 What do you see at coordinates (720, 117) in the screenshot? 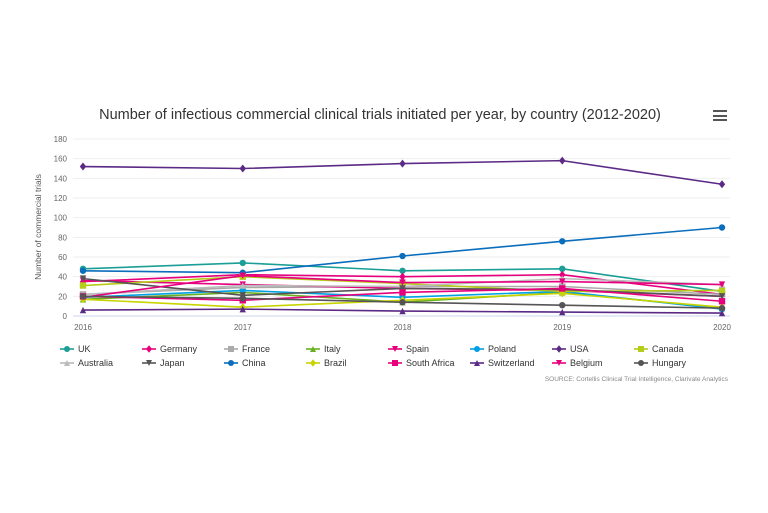
I see `hamburger-menu-icon` at bounding box center [720, 117].